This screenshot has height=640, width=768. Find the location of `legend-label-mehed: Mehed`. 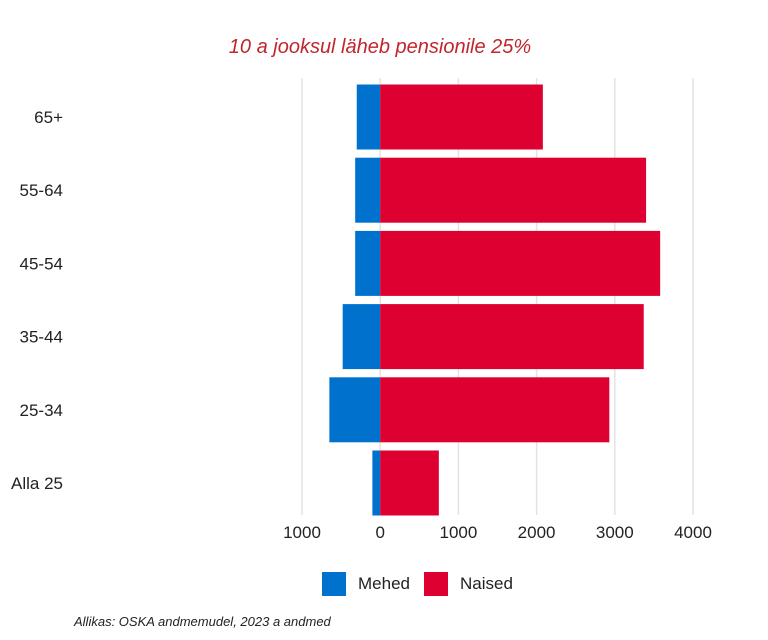

legend-label-mehed: Mehed is located at coordinates (384, 583).